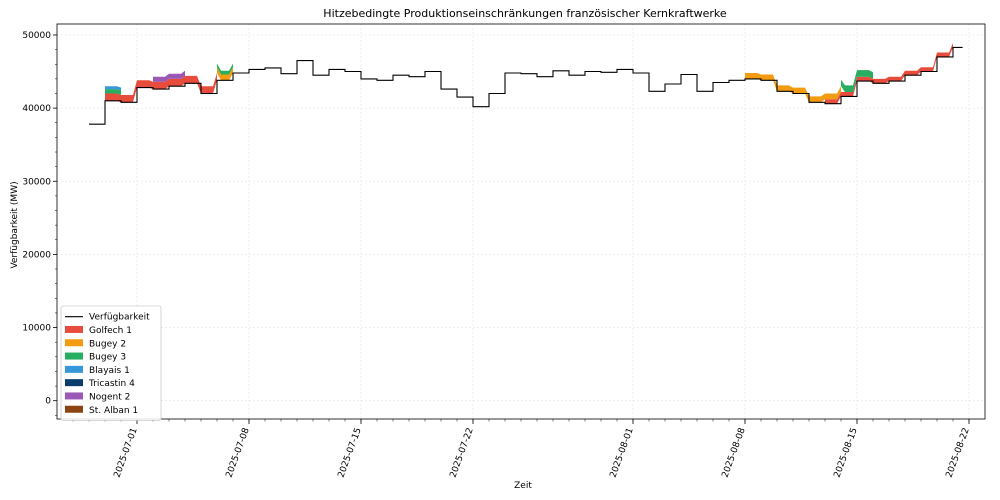  I want to click on y-axis-label: Verfügbarkeit (MW), so click(15, 224).